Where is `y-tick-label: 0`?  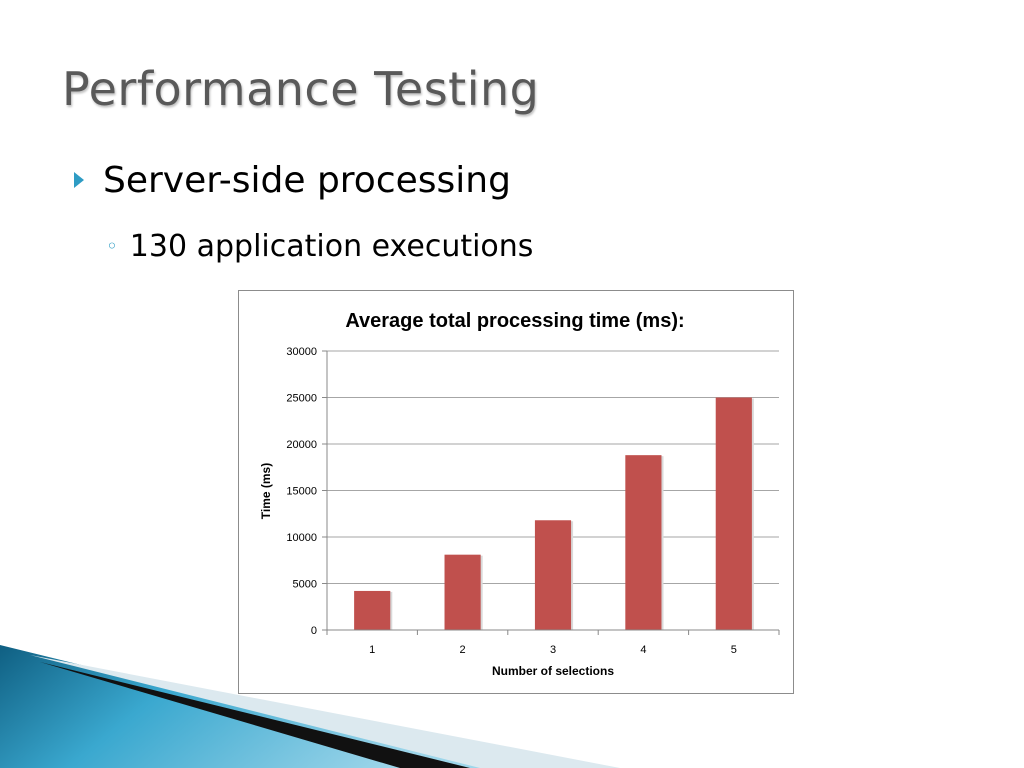 y-tick-label: 0 is located at coordinates (314, 631).